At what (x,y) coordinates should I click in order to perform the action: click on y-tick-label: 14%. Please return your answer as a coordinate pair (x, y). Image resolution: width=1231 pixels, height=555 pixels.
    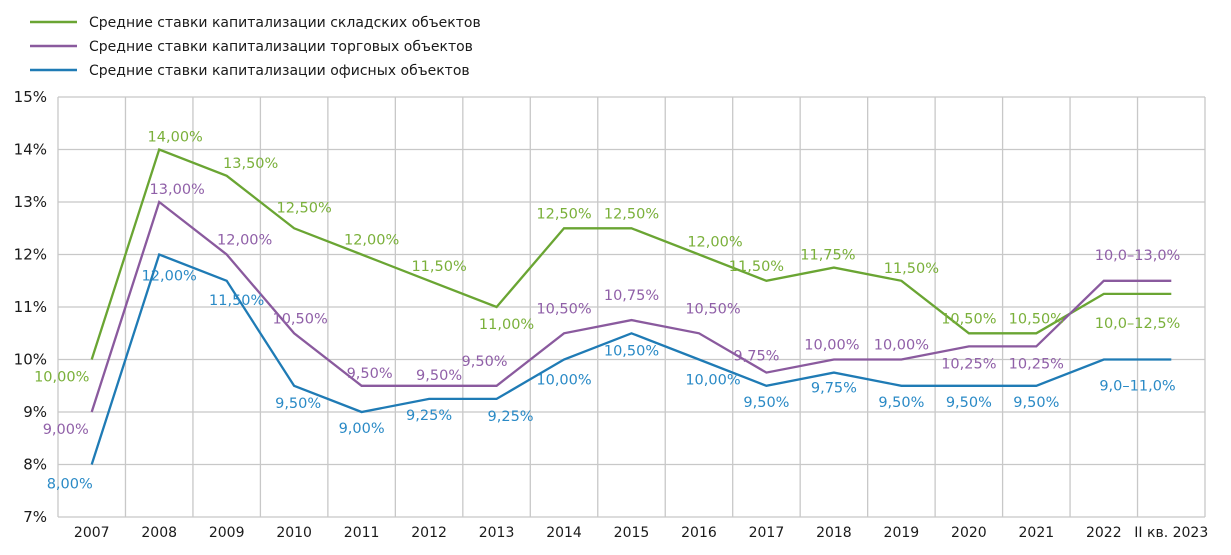
    Looking at the image, I should click on (30, 150).